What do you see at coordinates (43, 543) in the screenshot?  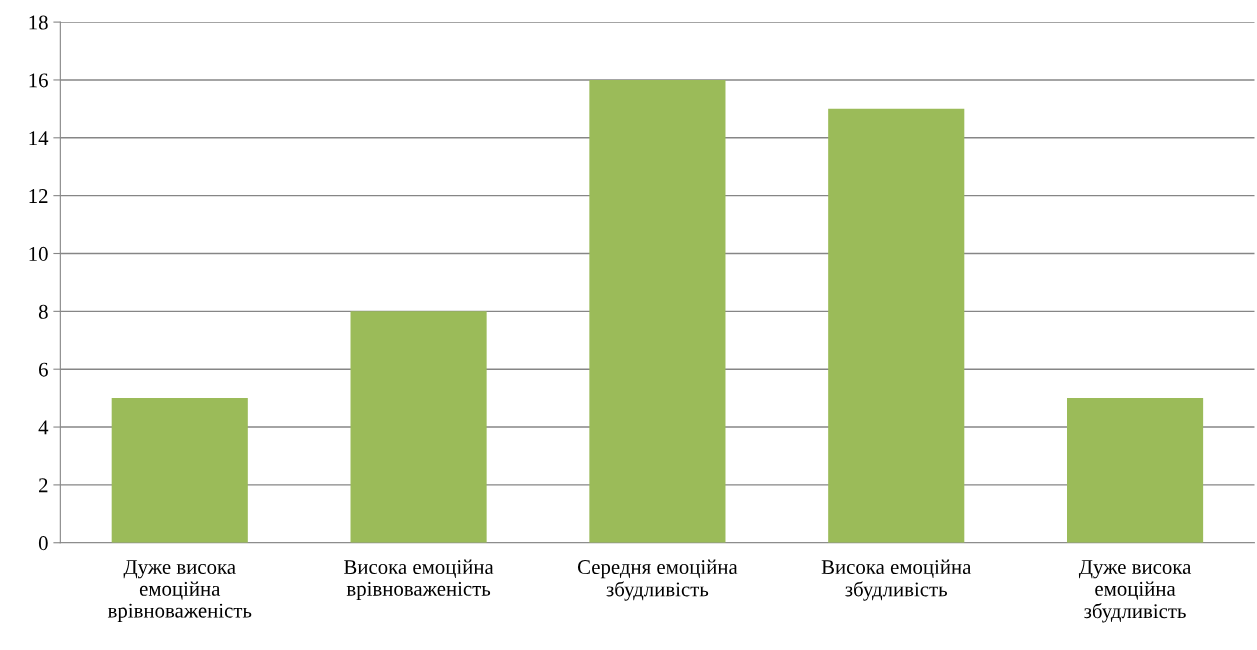 I see `y-tick-label: 0` at bounding box center [43, 543].